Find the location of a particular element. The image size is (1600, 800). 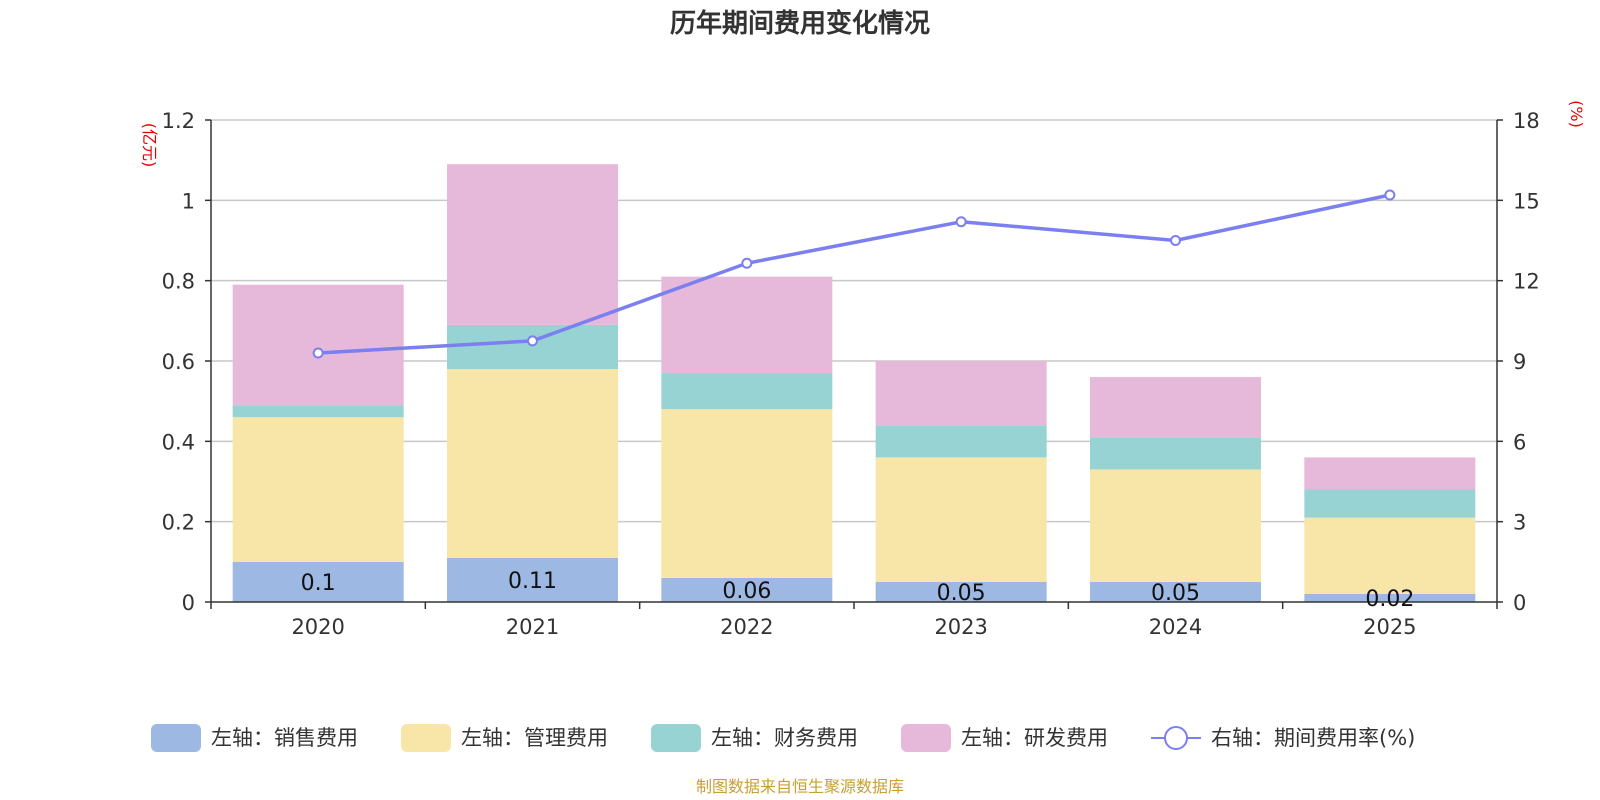

data-label: 0.1 is located at coordinates (318, 583).